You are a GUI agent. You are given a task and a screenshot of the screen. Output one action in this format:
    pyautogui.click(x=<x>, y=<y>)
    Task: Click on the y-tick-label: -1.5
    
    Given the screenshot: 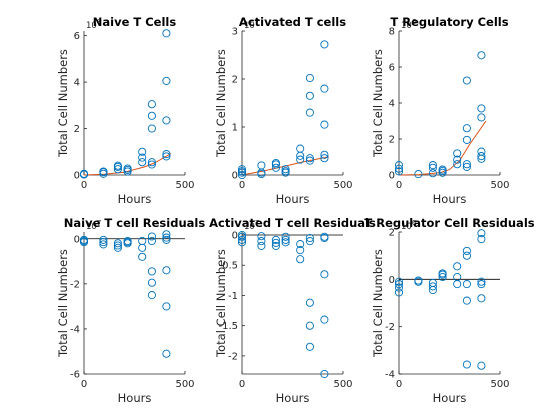 What is the action you would take?
    pyautogui.click(x=228, y=326)
    